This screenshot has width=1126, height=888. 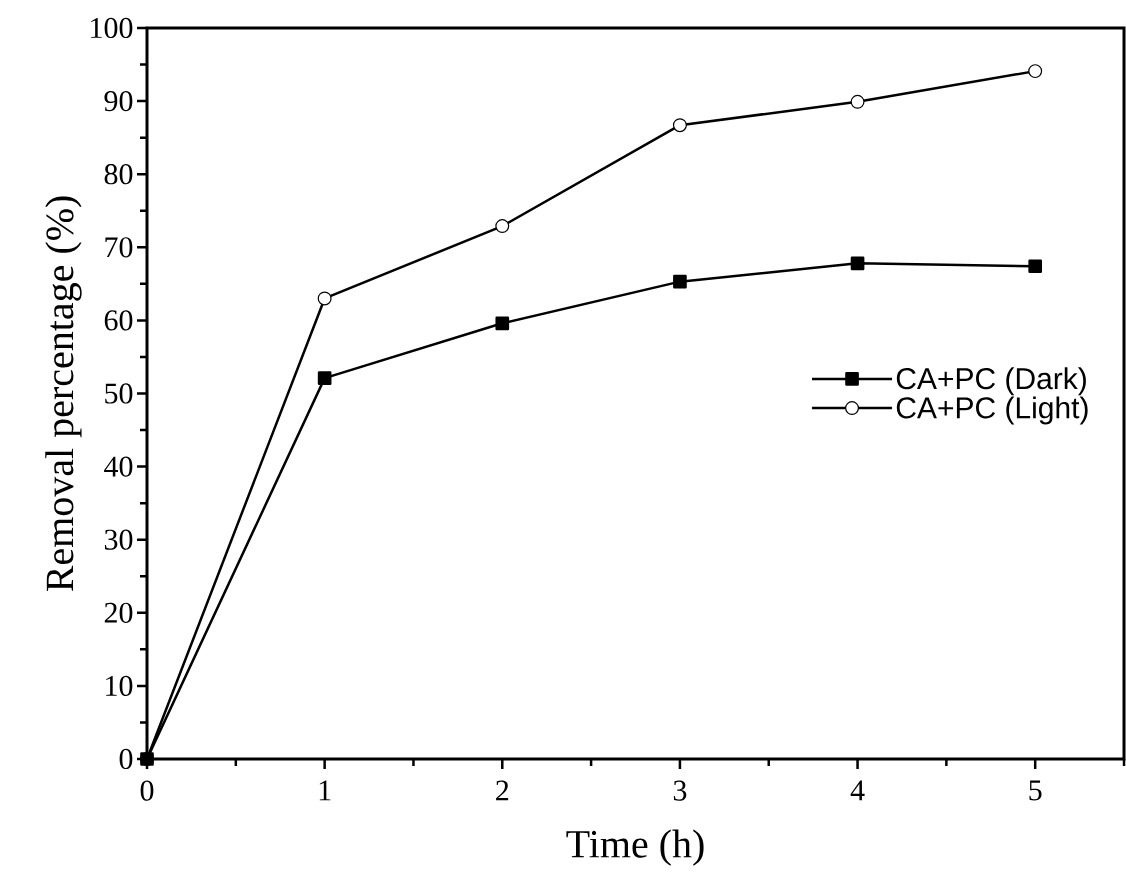 I want to click on y-tick-label: 30, so click(x=118, y=539).